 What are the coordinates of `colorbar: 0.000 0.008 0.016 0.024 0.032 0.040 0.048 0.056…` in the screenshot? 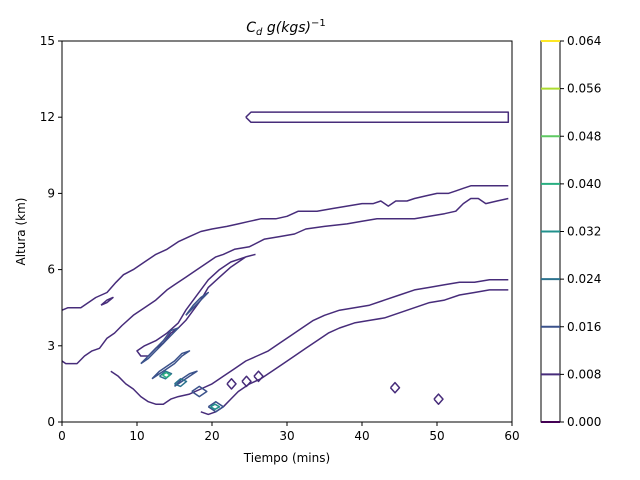 It's located at (570, 231).